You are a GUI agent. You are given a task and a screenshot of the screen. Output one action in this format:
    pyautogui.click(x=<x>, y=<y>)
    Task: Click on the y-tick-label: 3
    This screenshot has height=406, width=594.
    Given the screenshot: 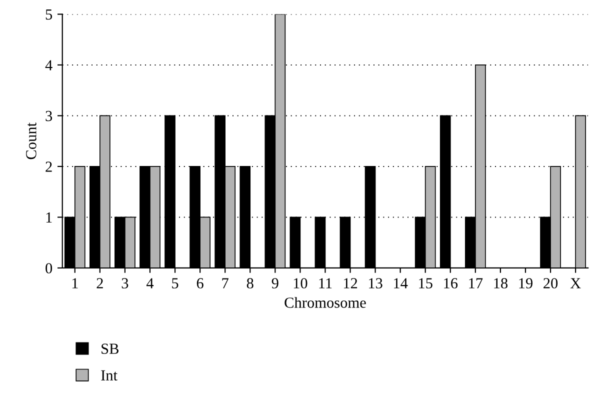 What is the action you would take?
    pyautogui.click(x=49, y=116)
    